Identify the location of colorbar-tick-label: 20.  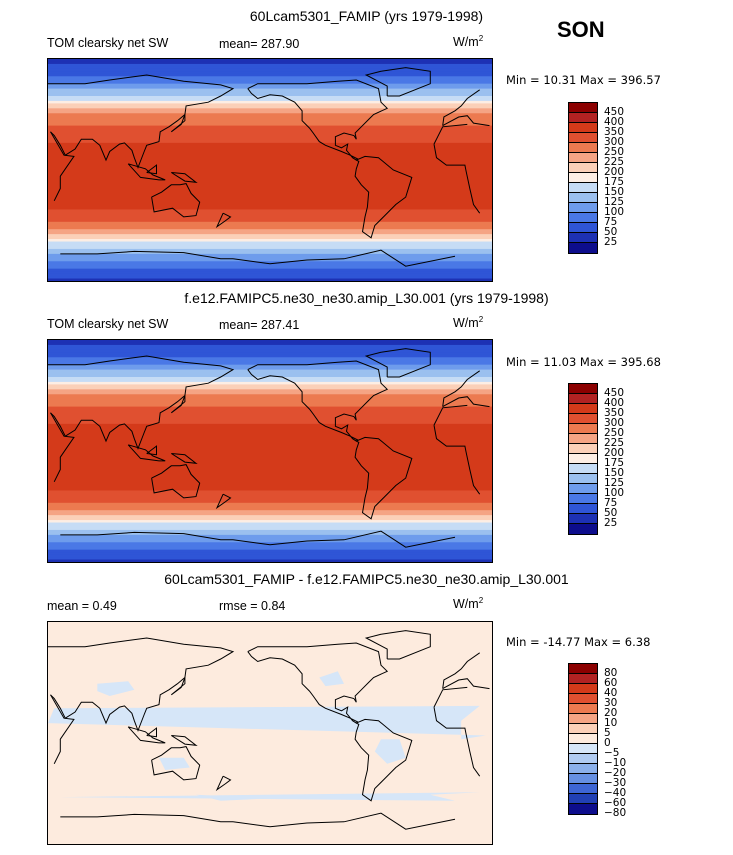
(611, 713).